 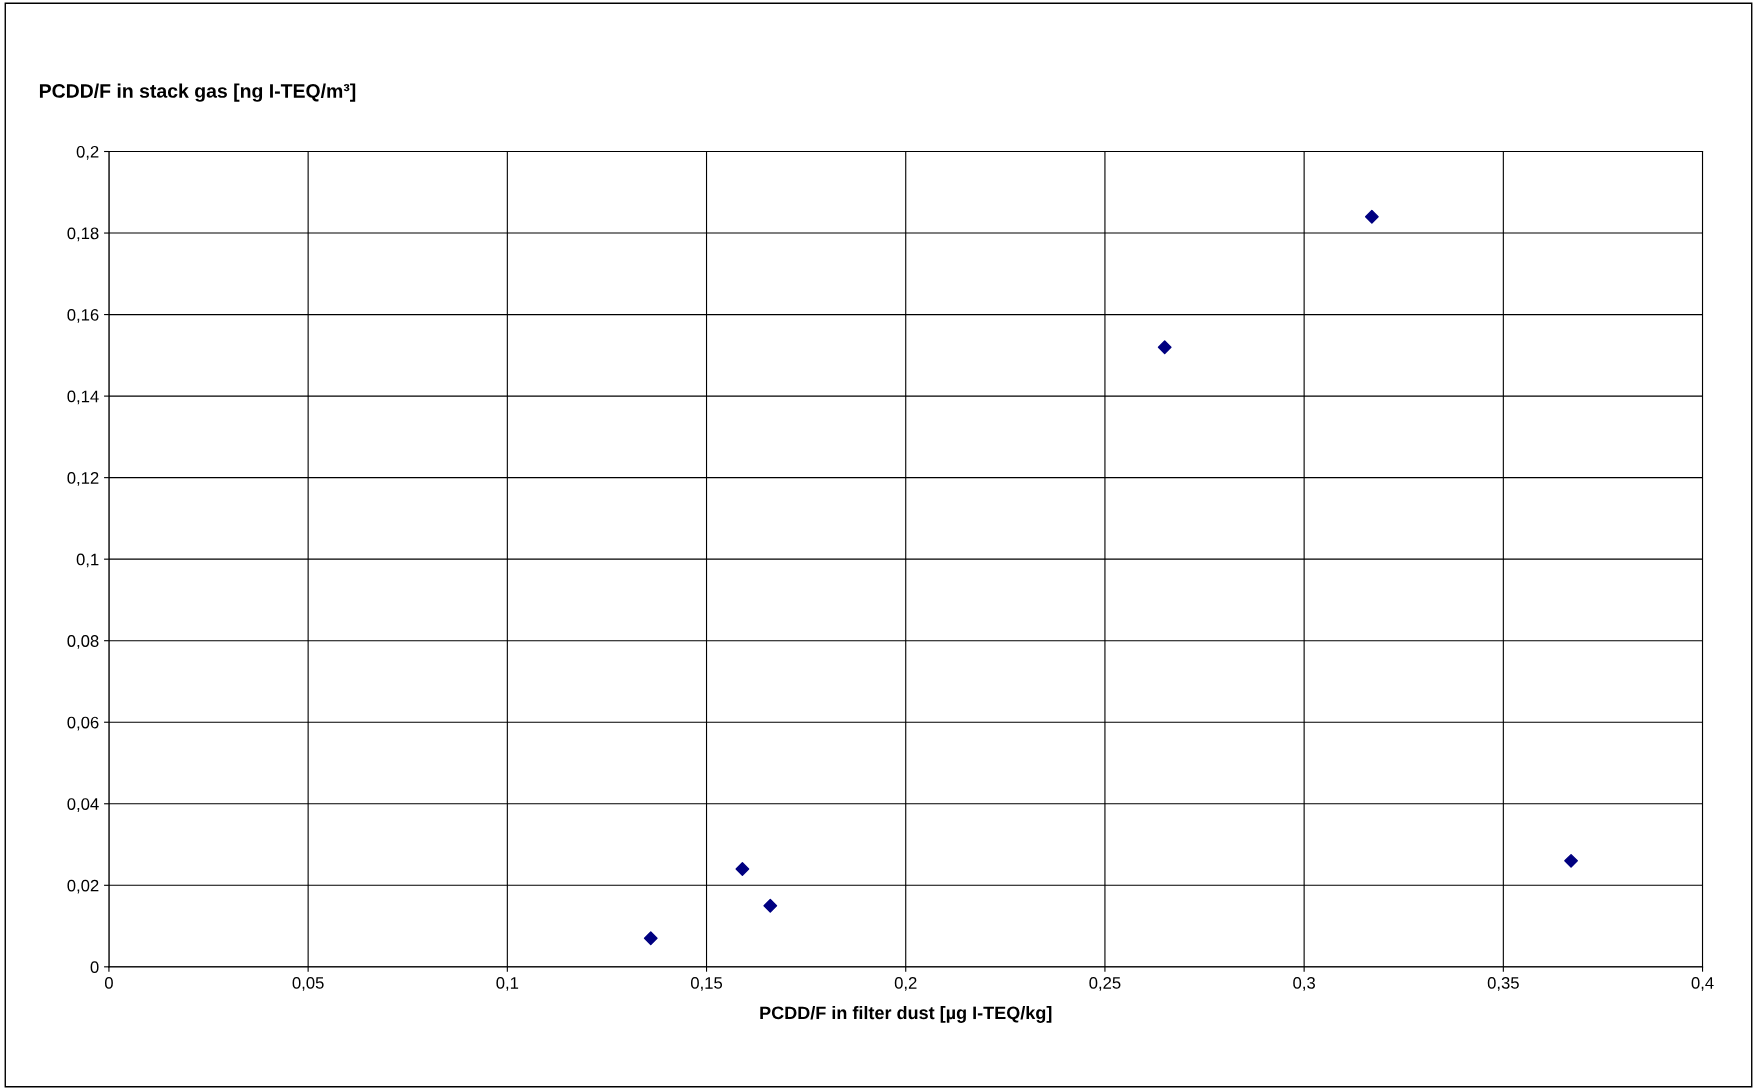 What do you see at coordinates (905, 983) in the screenshot?
I see `x-tick-label: 0,2` at bounding box center [905, 983].